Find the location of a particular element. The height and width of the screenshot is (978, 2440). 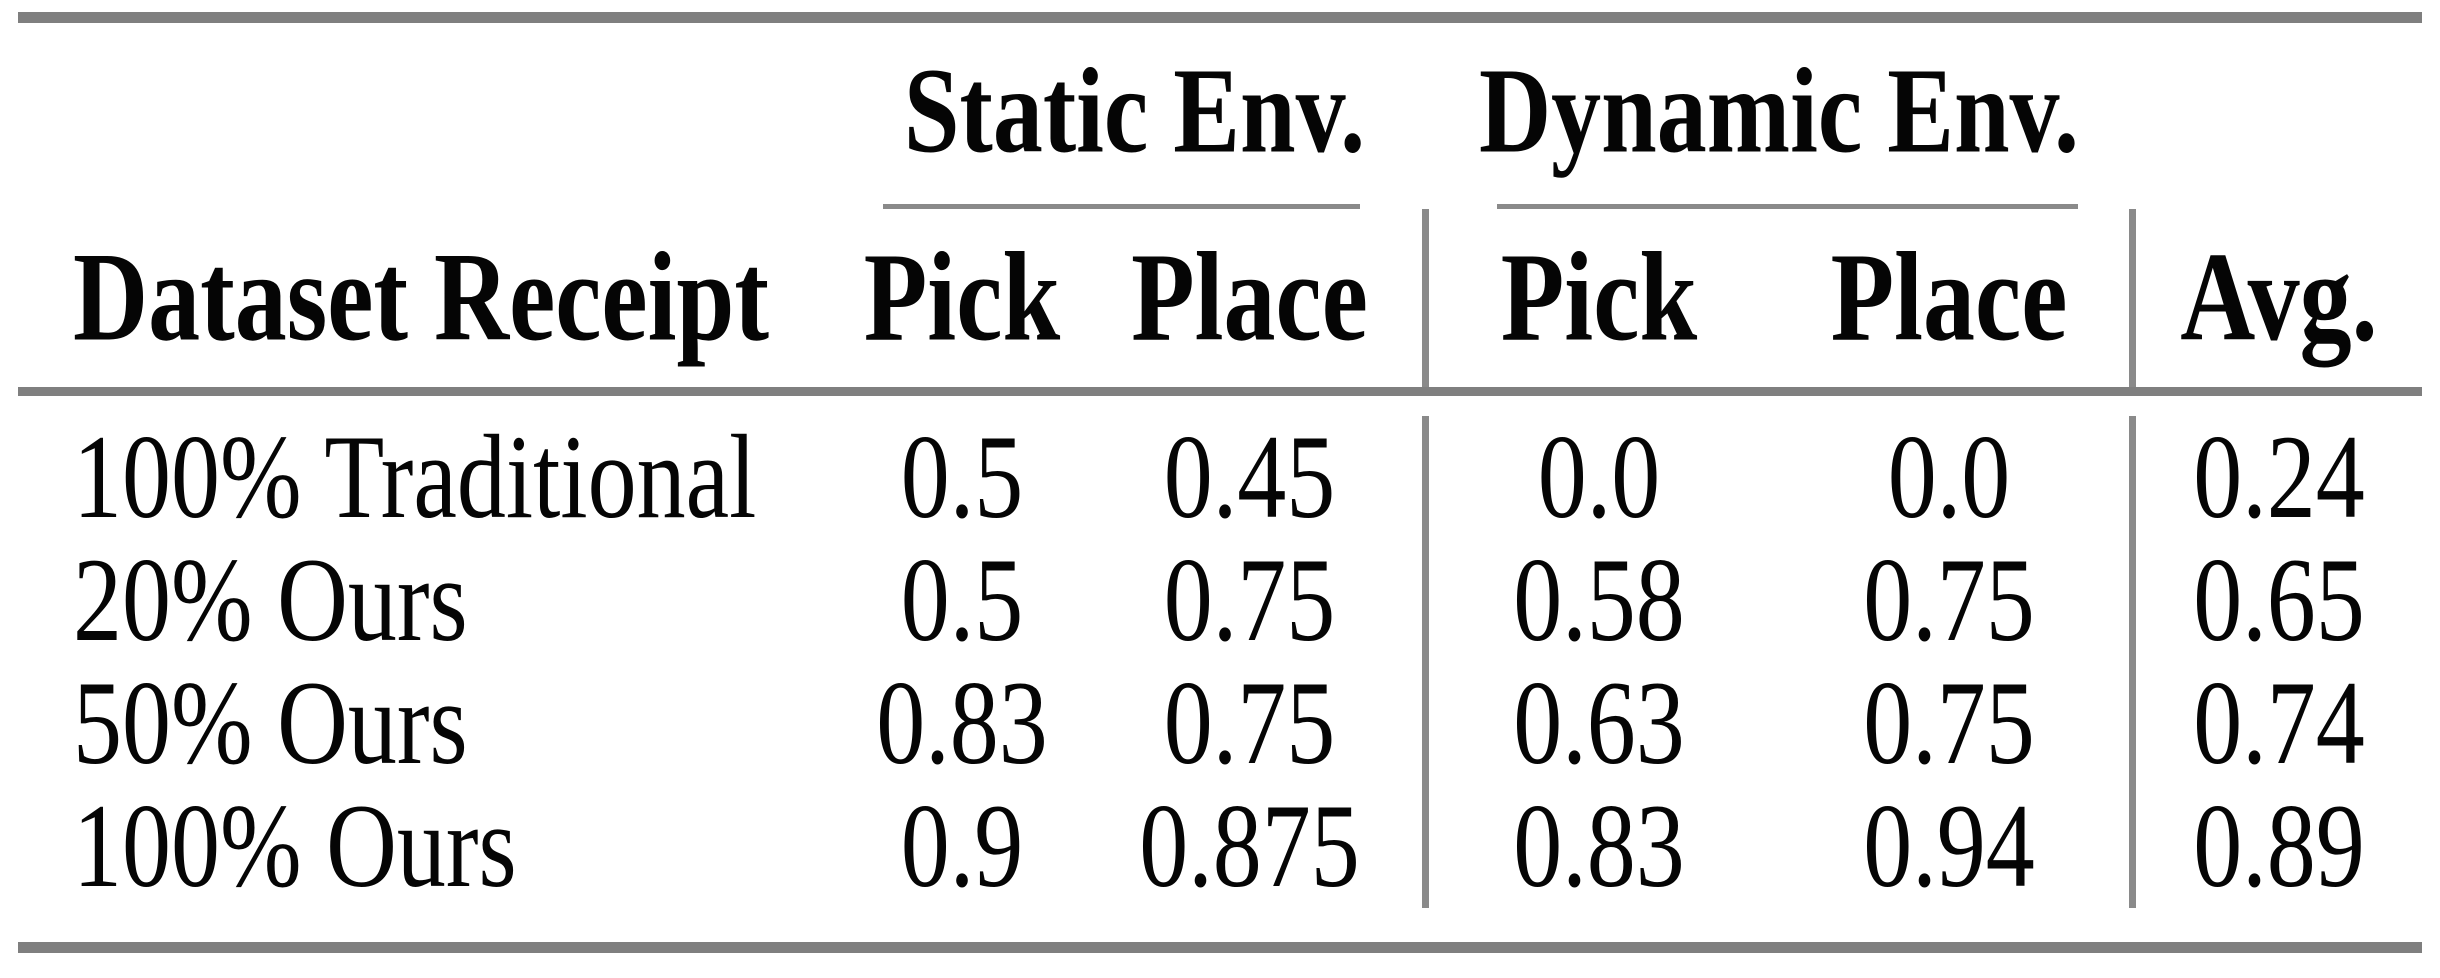

row-label: 20% Ours is located at coordinates (270, 600).